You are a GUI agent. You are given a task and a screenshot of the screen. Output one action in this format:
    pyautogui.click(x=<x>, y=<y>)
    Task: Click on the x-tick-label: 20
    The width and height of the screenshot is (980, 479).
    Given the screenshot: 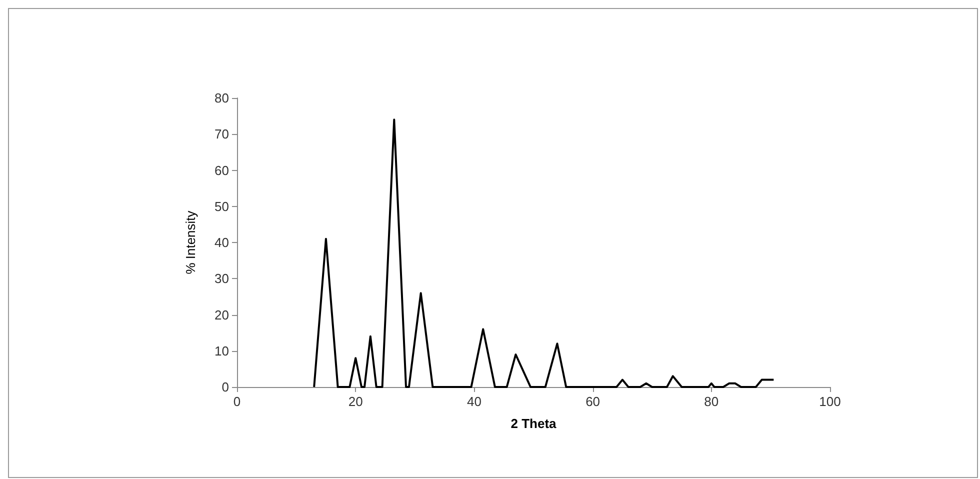 What is the action you would take?
    pyautogui.click(x=355, y=401)
    